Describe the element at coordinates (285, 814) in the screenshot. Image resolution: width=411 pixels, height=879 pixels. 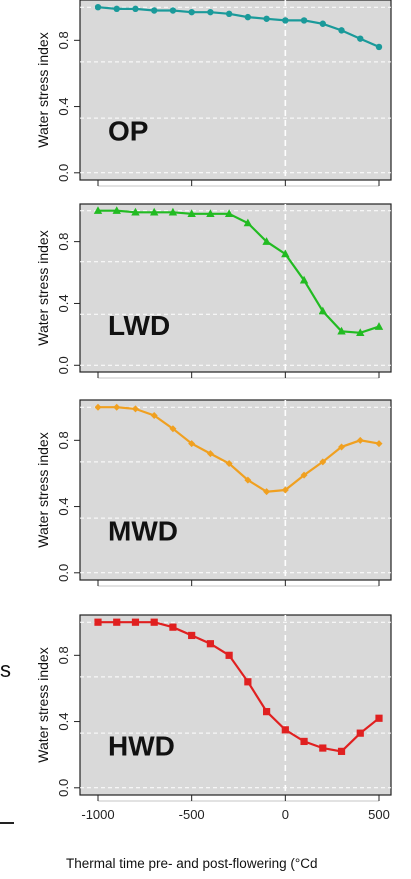
I see `x-tick-label: 0` at that location.